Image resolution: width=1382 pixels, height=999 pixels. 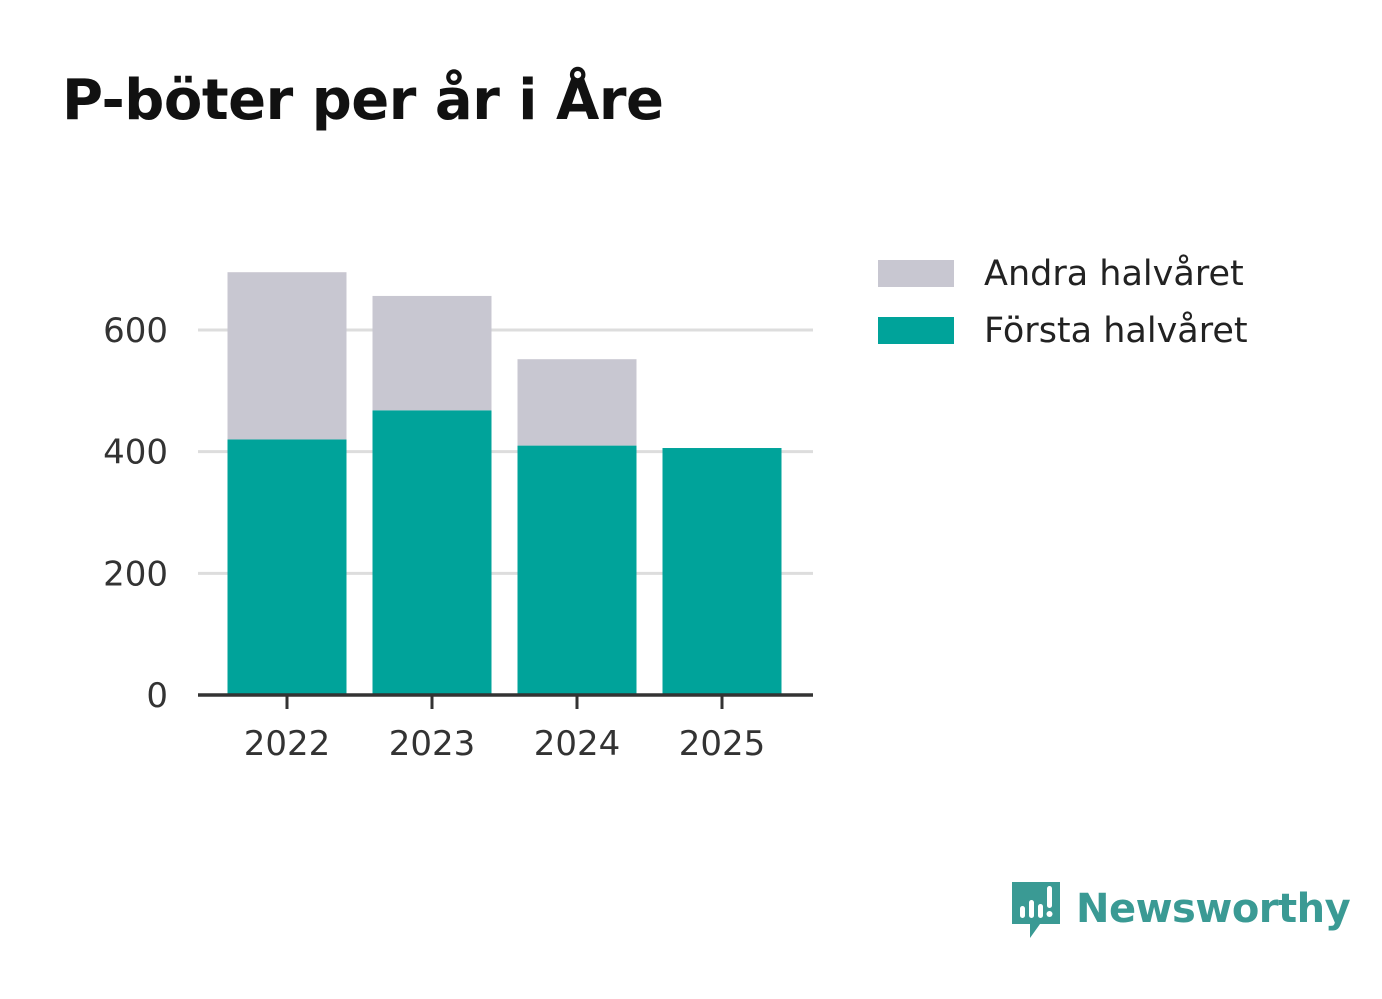 I want to click on x-tick-label-2025: 2025, so click(x=722, y=744).